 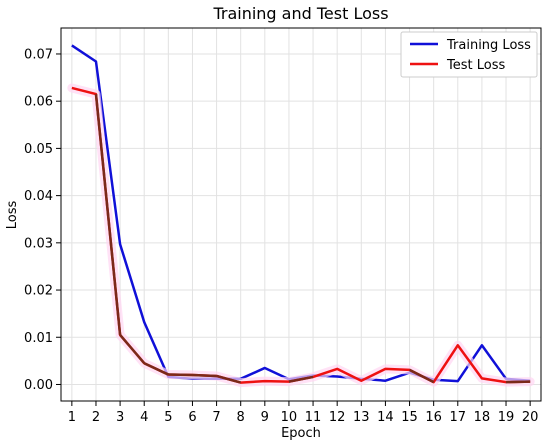 What do you see at coordinates (300, 13) in the screenshot?
I see `chart-title: Training and Test Loss` at bounding box center [300, 13].